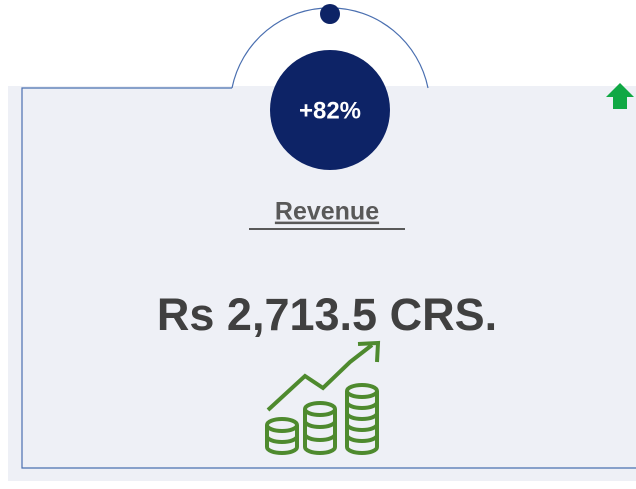  I want to click on arc-dot, so click(330, 14).